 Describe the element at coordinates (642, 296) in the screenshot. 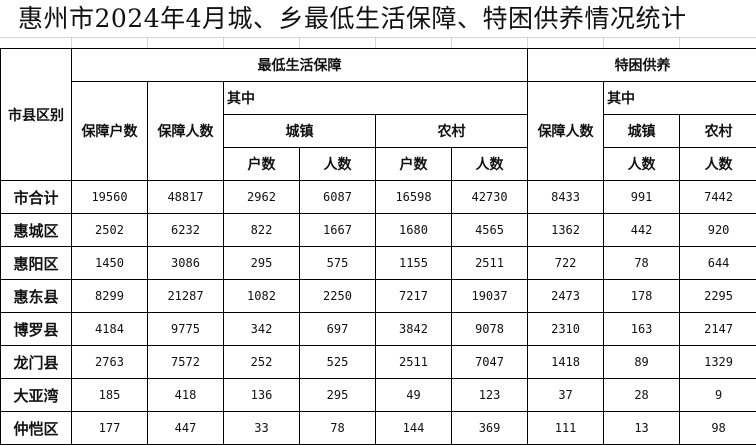

I see `value-cell: 178` at that location.